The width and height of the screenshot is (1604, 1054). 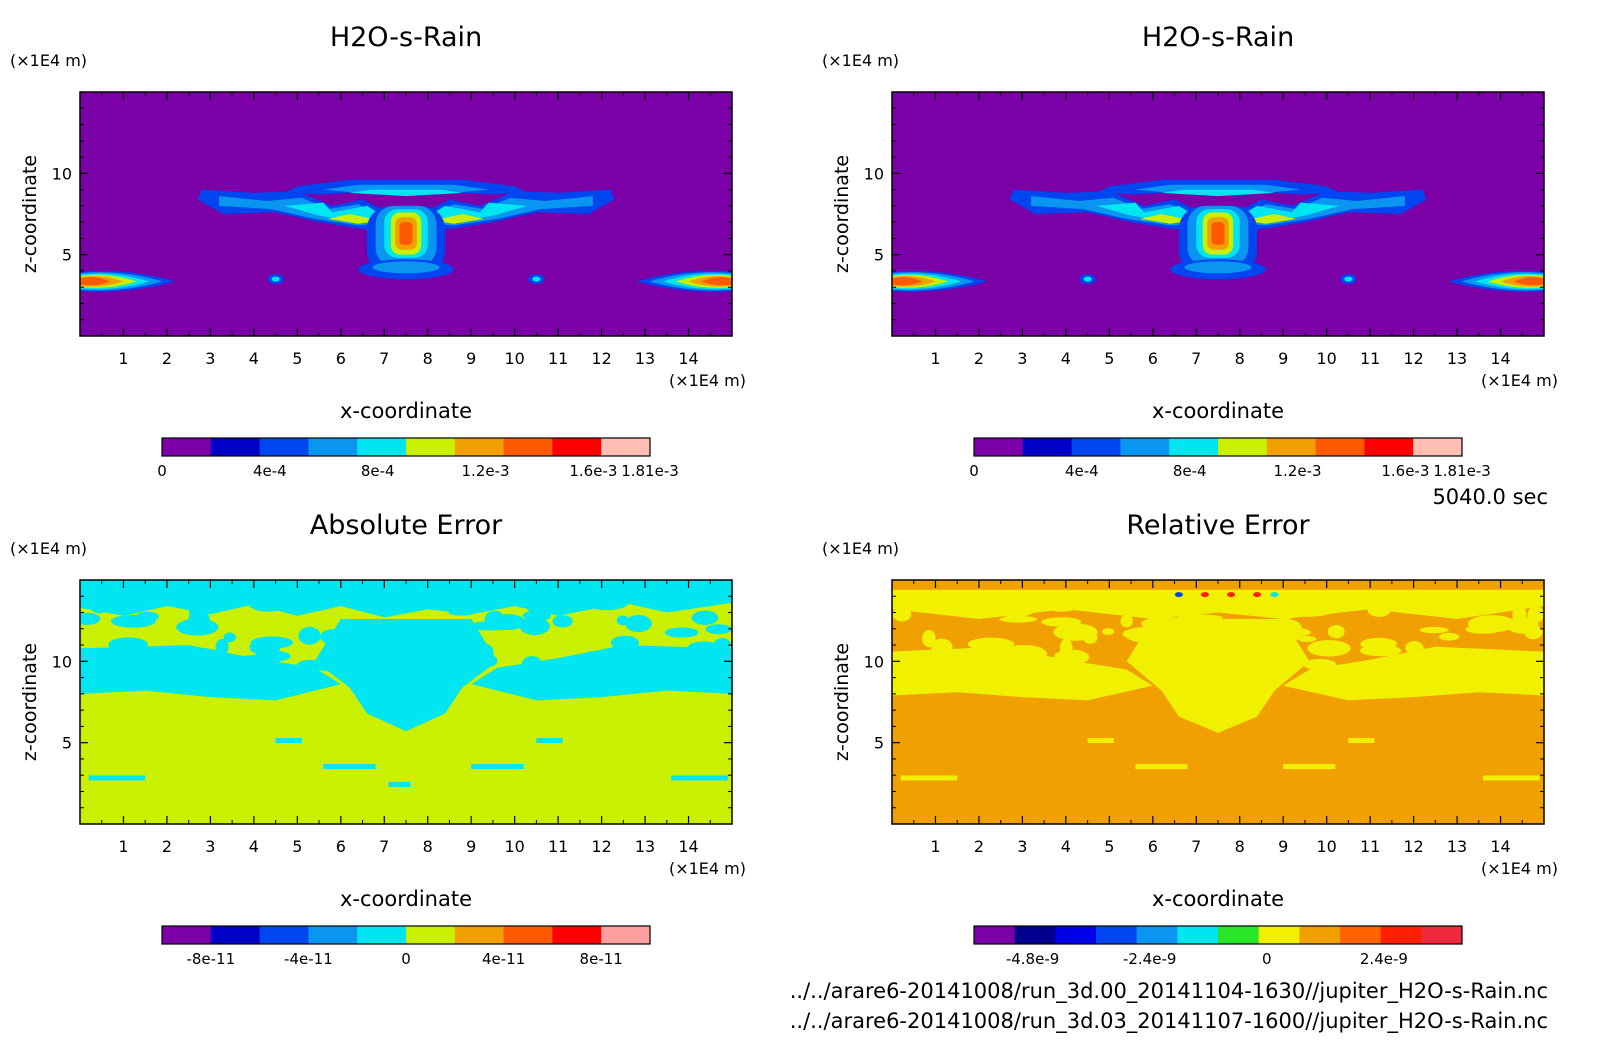 I want to click on colorbar-frame, so click(x=406, y=935).